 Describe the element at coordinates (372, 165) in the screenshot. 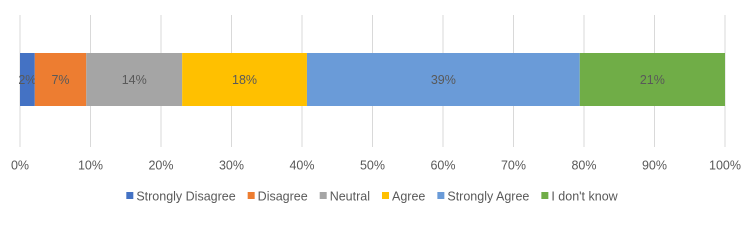

I see `x-tick-label: 50%` at that location.